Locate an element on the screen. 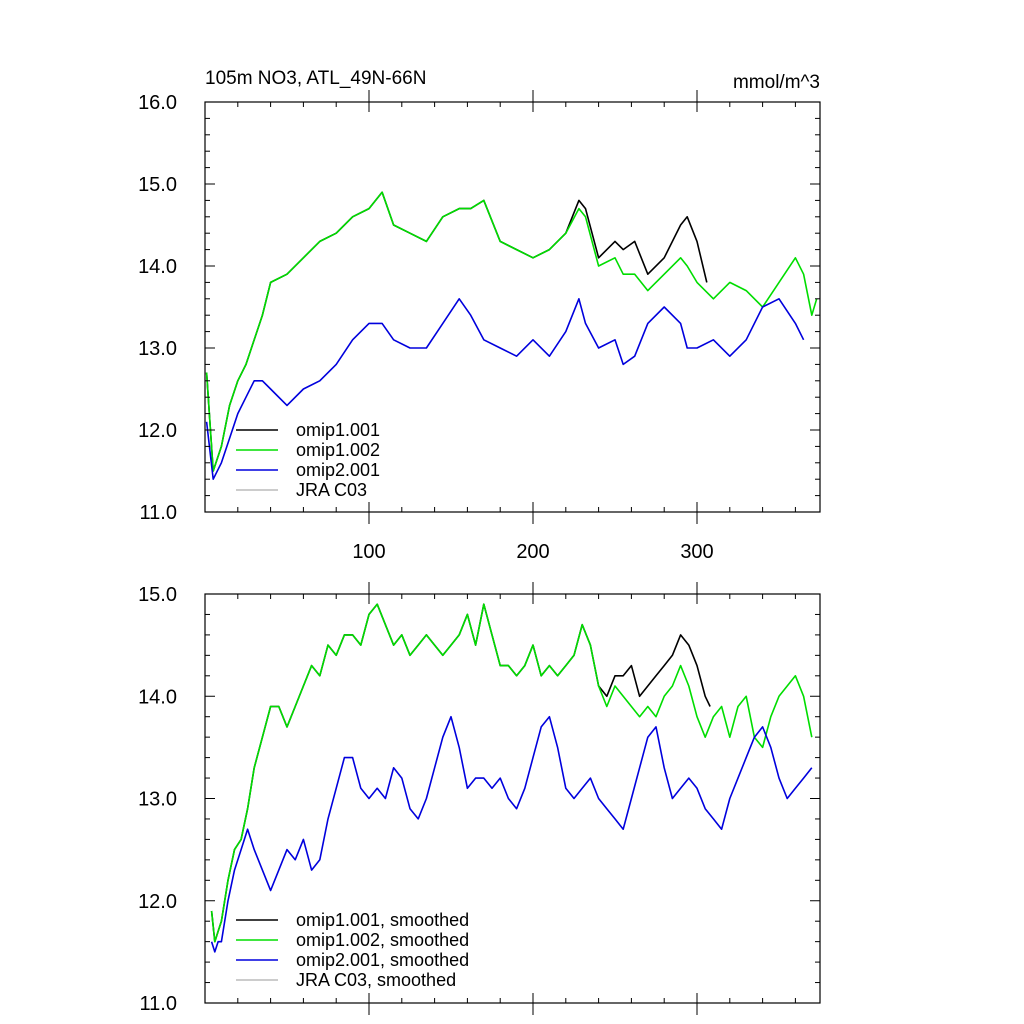  top-legend-label: JRA C03 is located at coordinates (331, 490).